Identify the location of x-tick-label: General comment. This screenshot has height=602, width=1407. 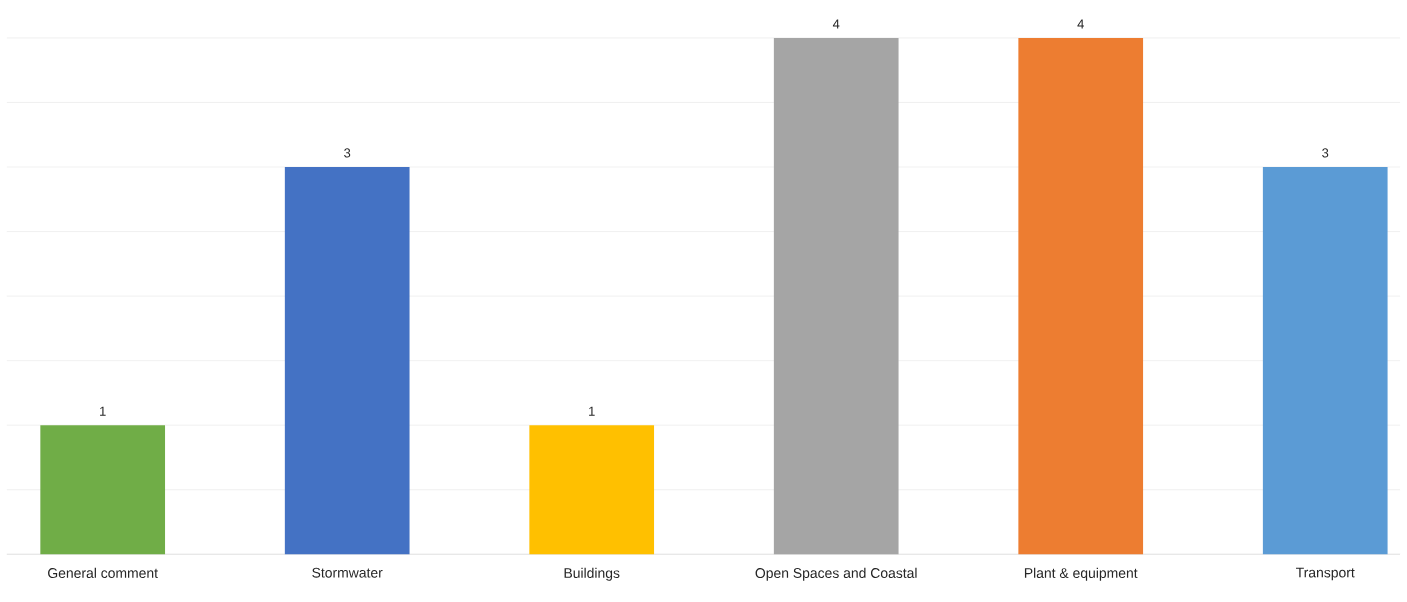
(103, 572).